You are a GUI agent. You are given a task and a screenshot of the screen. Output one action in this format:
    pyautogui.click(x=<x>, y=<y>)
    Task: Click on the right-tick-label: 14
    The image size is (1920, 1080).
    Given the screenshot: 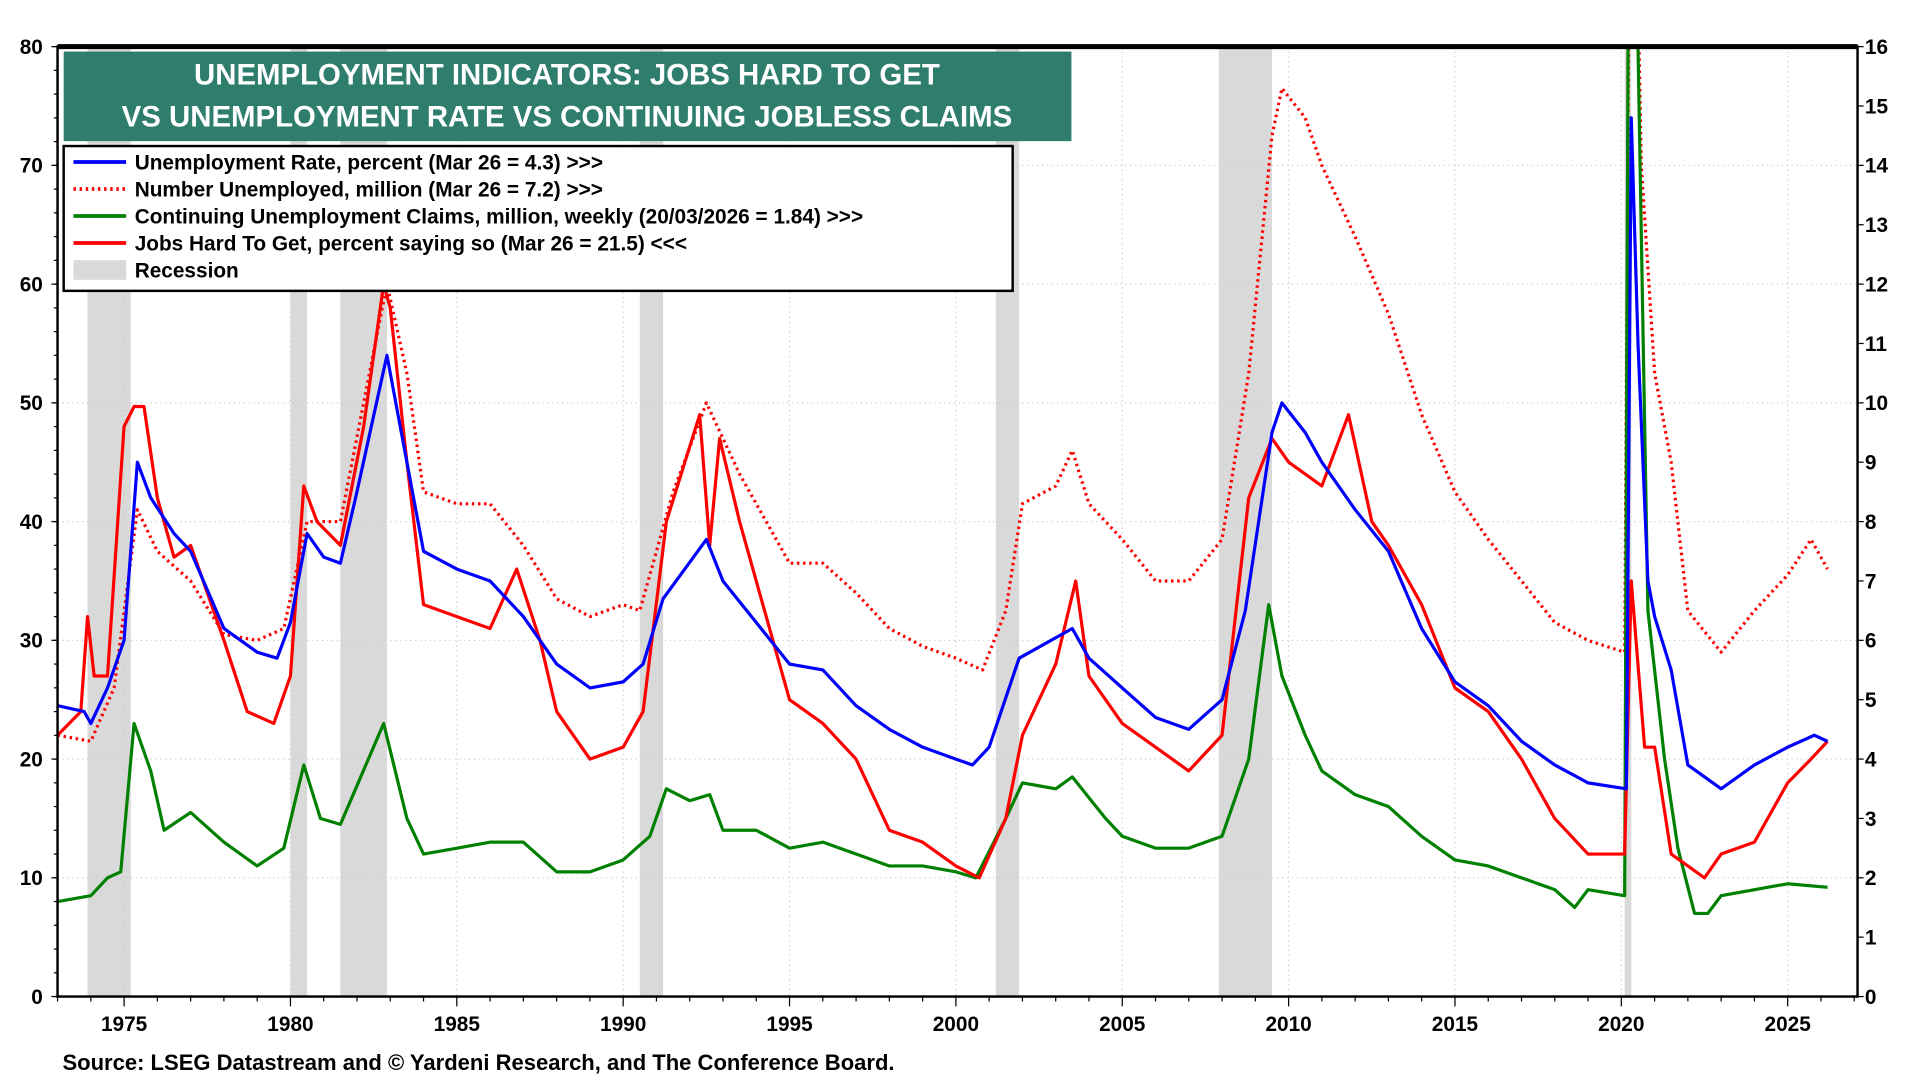 What is the action you would take?
    pyautogui.click(x=1877, y=166)
    